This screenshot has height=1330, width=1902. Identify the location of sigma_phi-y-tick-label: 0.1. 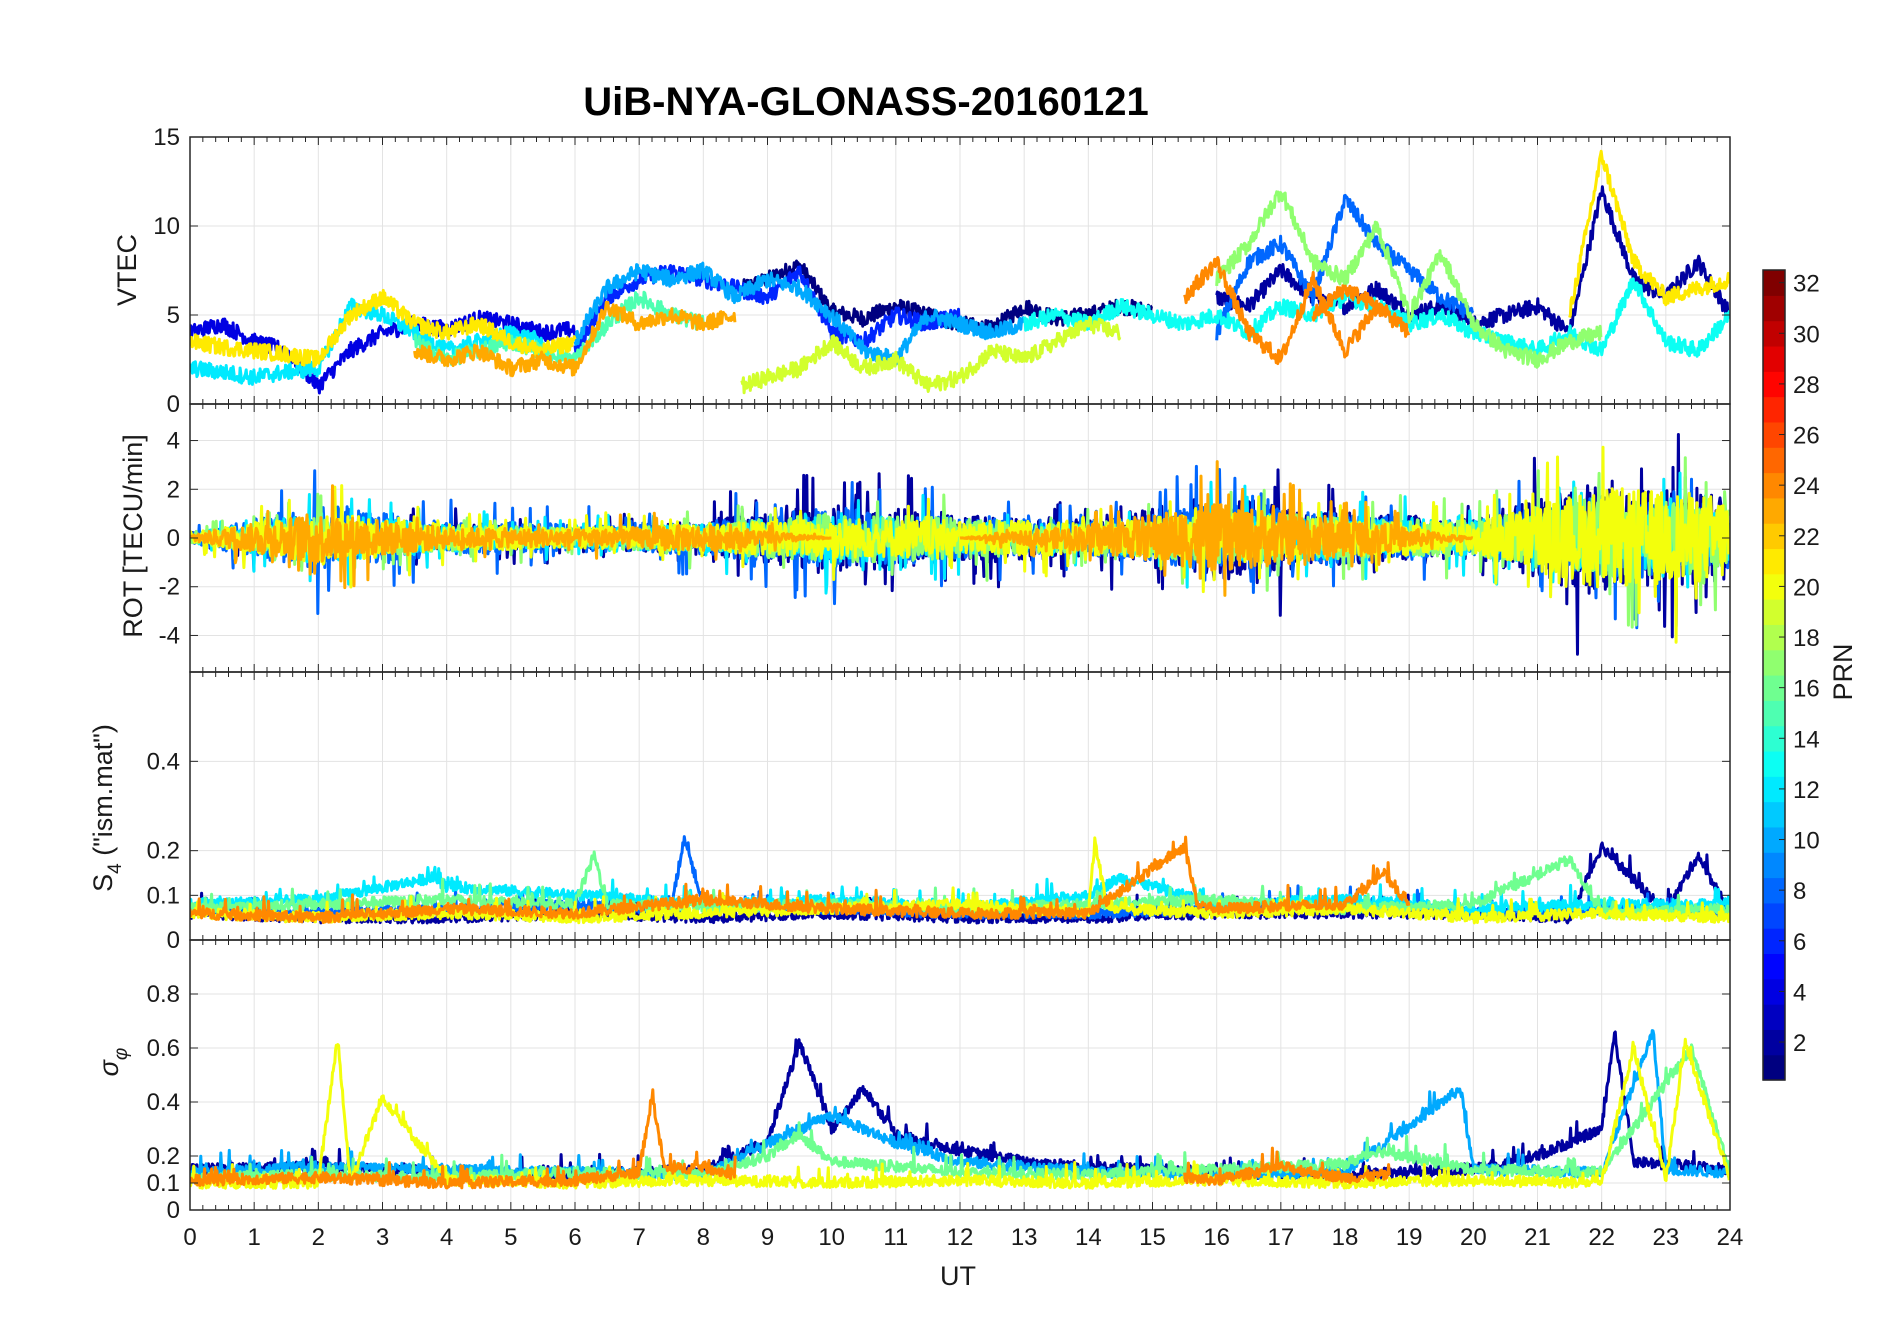
(163, 1183).